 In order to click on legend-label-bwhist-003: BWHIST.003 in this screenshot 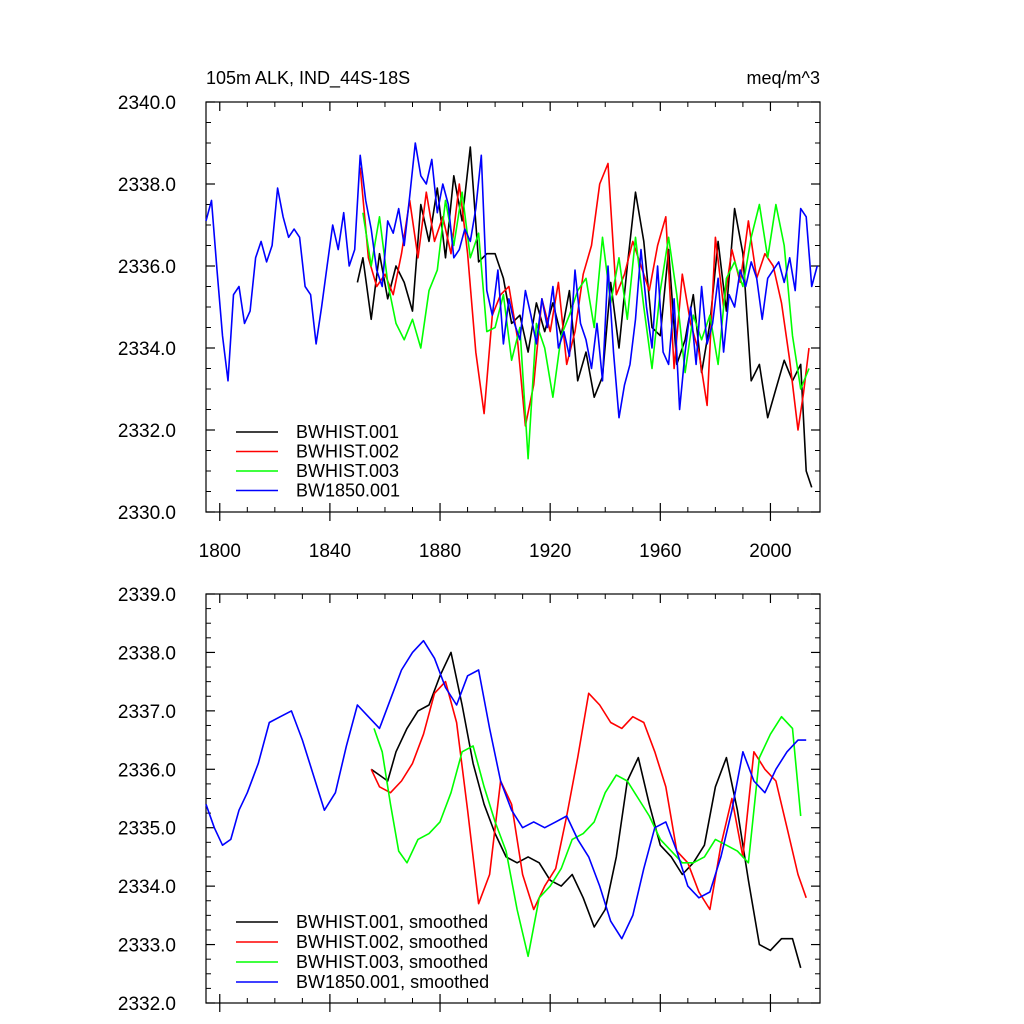, I will do `click(347, 471)`.